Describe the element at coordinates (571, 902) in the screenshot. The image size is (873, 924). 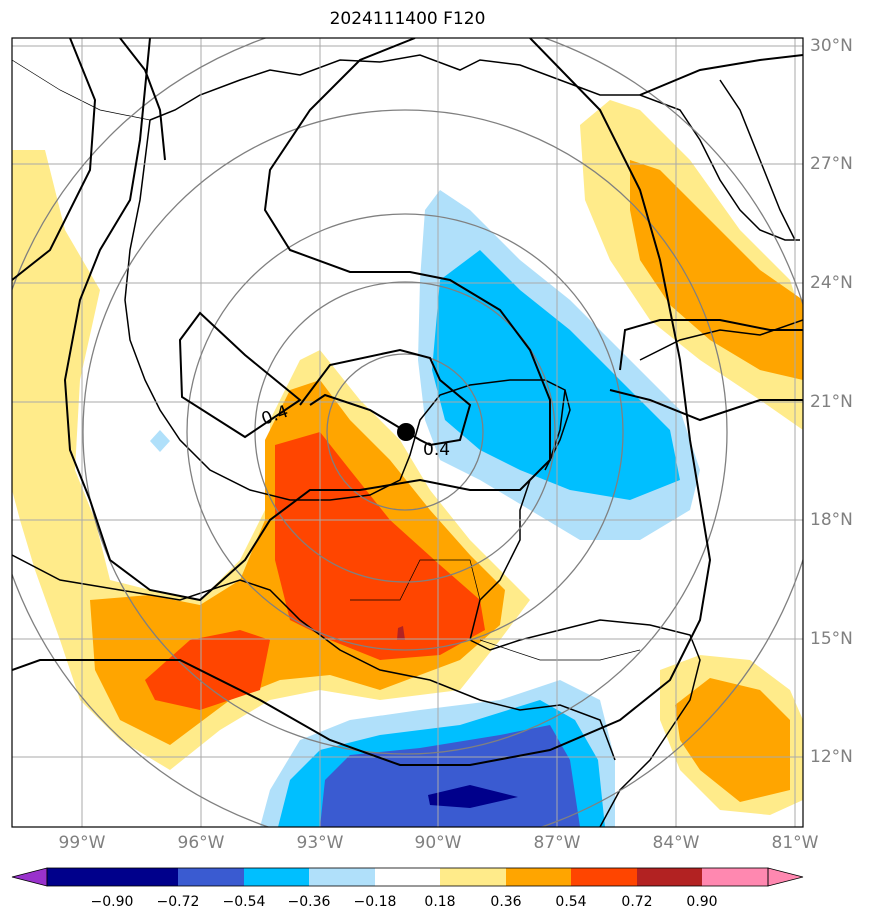
I see `colorbar-tick-label: 0.54` at that location.